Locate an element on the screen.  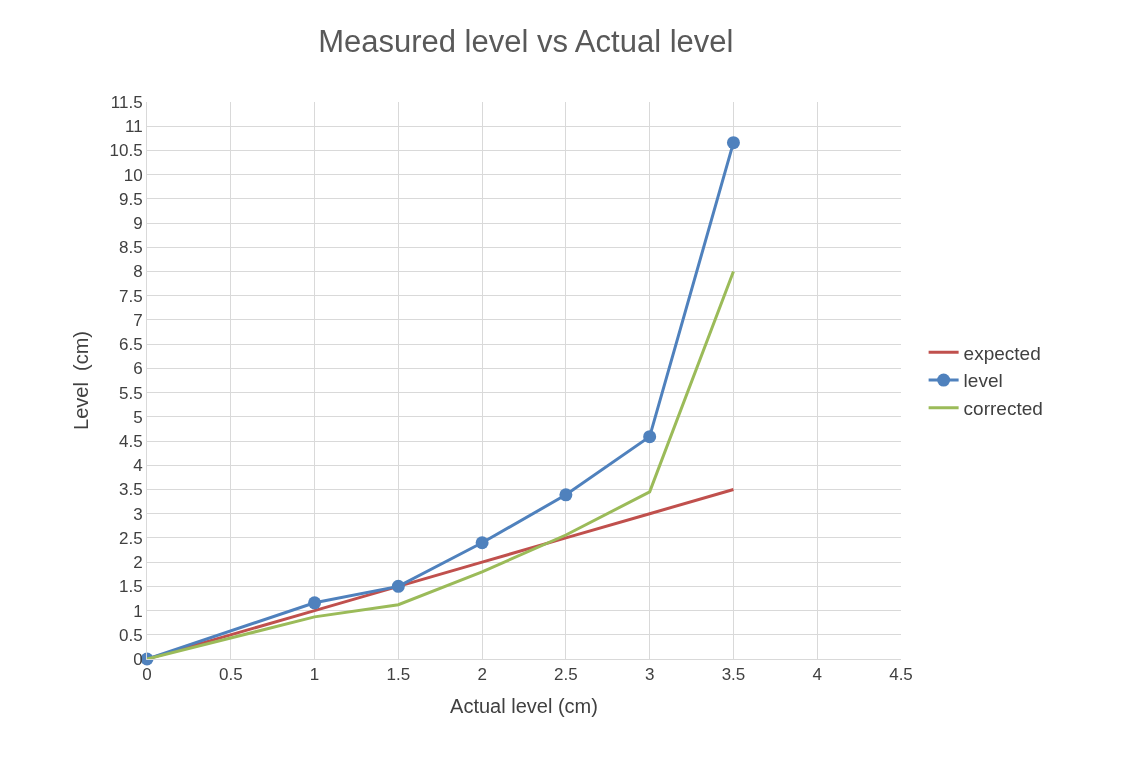
y-tick-label: 5.5 is located at coordinates (130, 393).